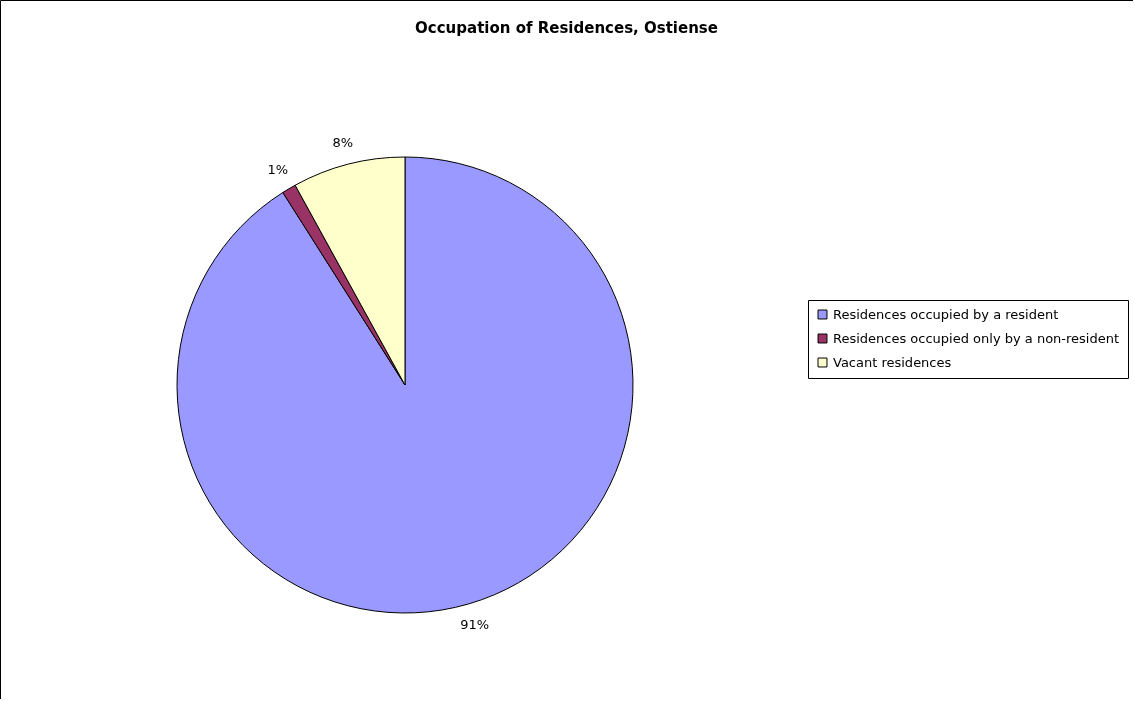 The height and width of the screenshot is (701, 1135). I want to click on data-label: 8%, so click(343, 142).